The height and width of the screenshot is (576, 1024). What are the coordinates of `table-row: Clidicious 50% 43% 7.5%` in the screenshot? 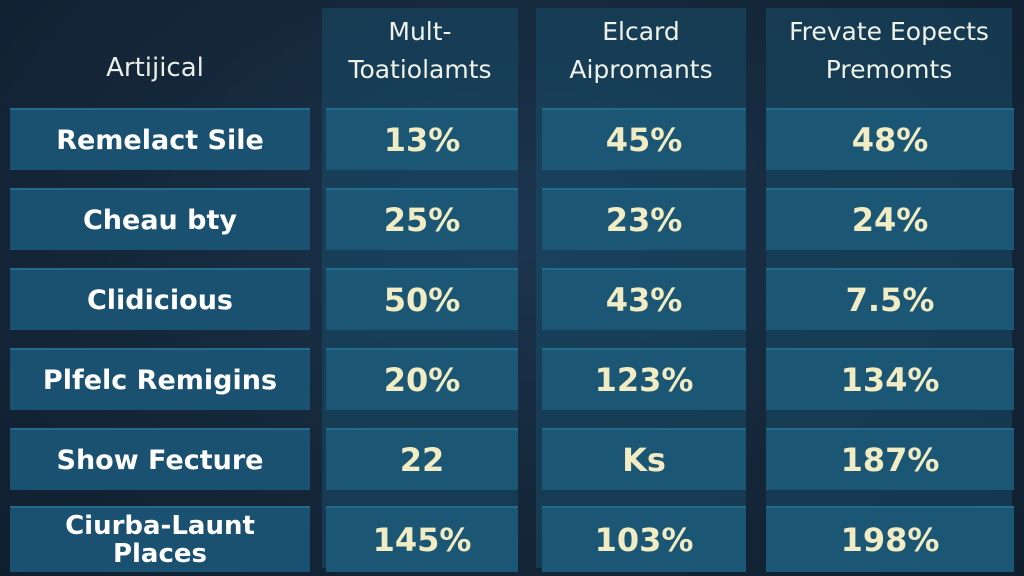 It's located at (512, 299).